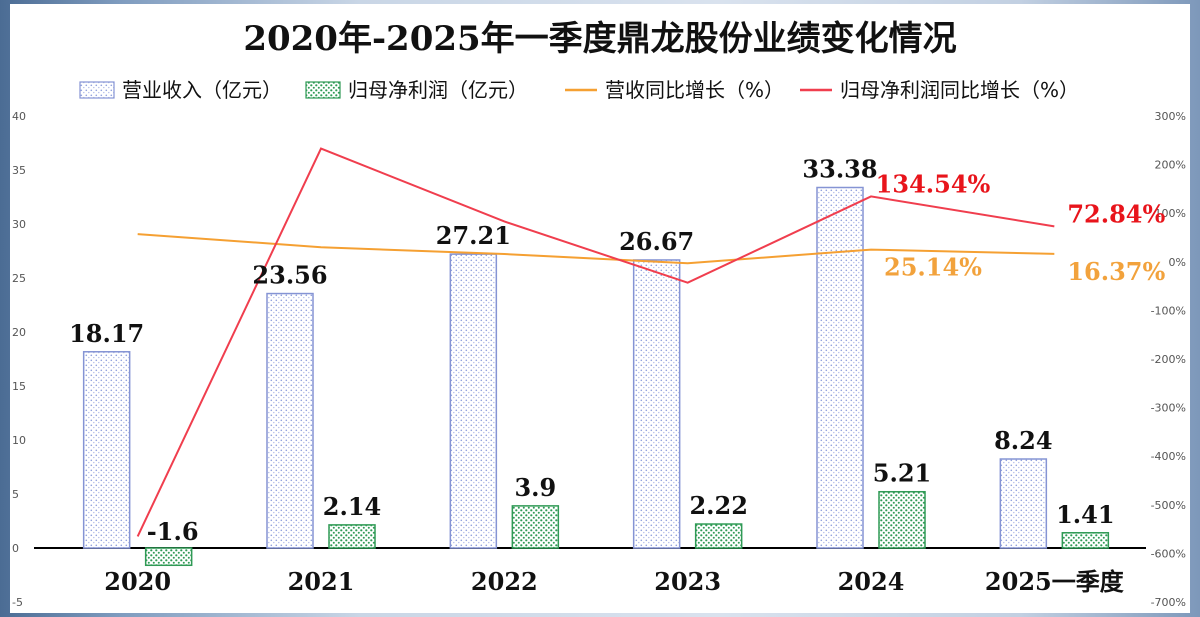 This screenshot has width=1200, height=617. What do you see at coordinates (137, 581) in the screenshot?
I see `x-category-label: 2020` at bounding box center [137, 581].